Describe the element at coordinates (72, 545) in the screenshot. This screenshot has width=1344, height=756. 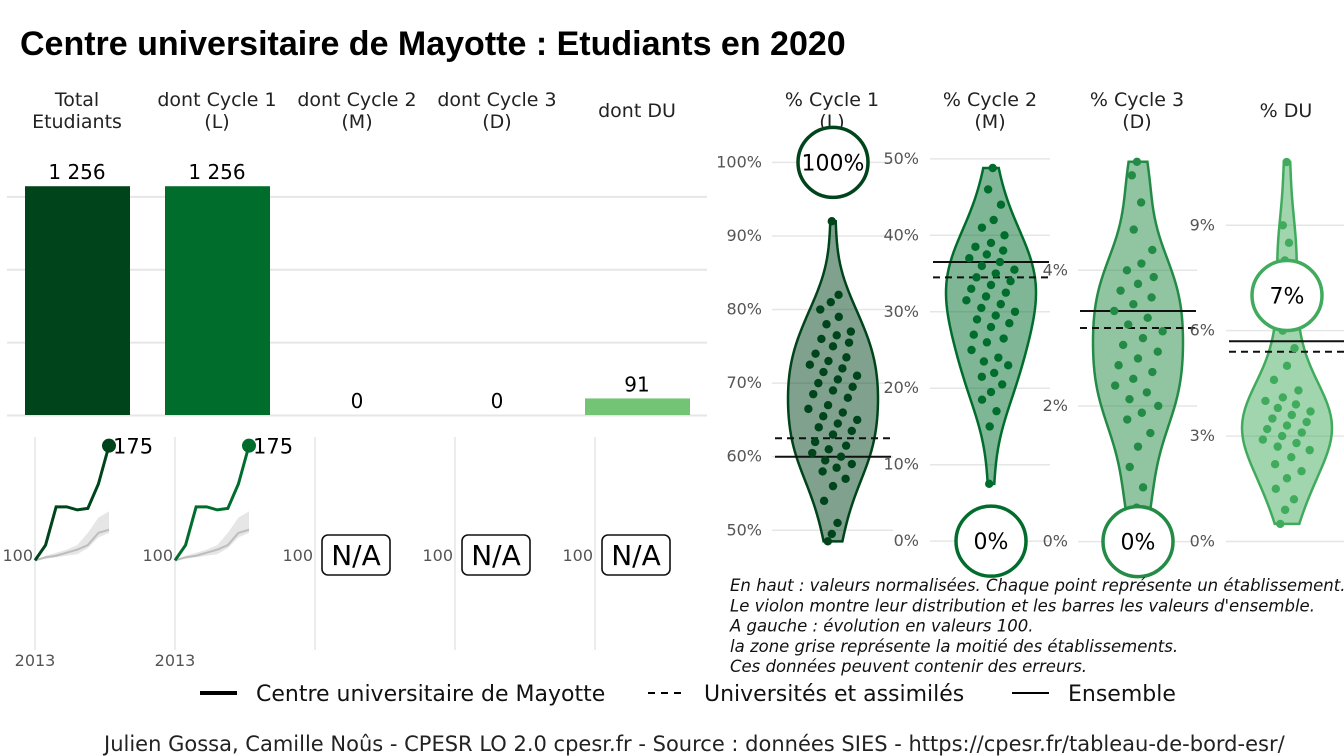
I see `trend-median-line` at that location.